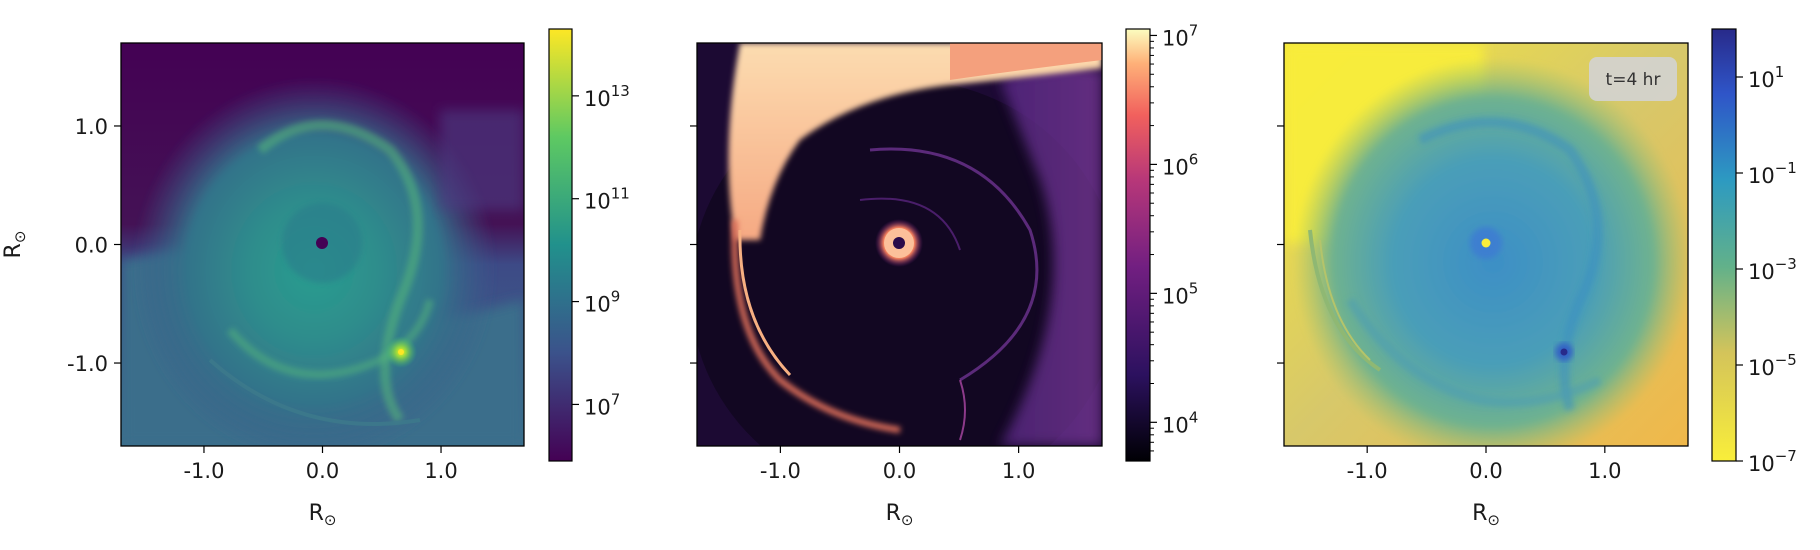 This screenshot has height=550, width=1820. I want to click on middle-colorbar-tick-label: 10⁴, so click(1180, 422).